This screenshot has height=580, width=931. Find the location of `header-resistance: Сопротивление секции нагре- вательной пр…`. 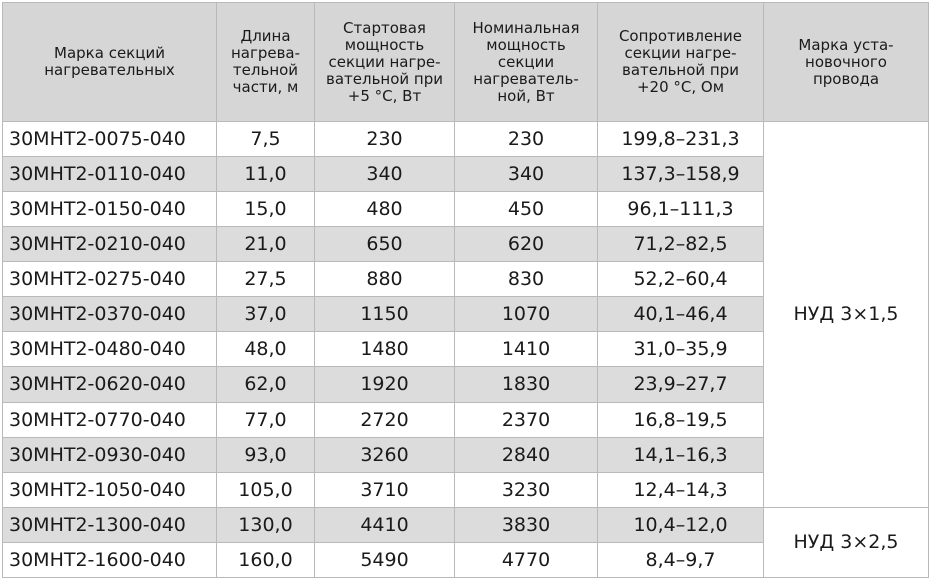

header-resistance: Сопротивление секции нагре- вательной пр… is located at coordinates (680, 62).